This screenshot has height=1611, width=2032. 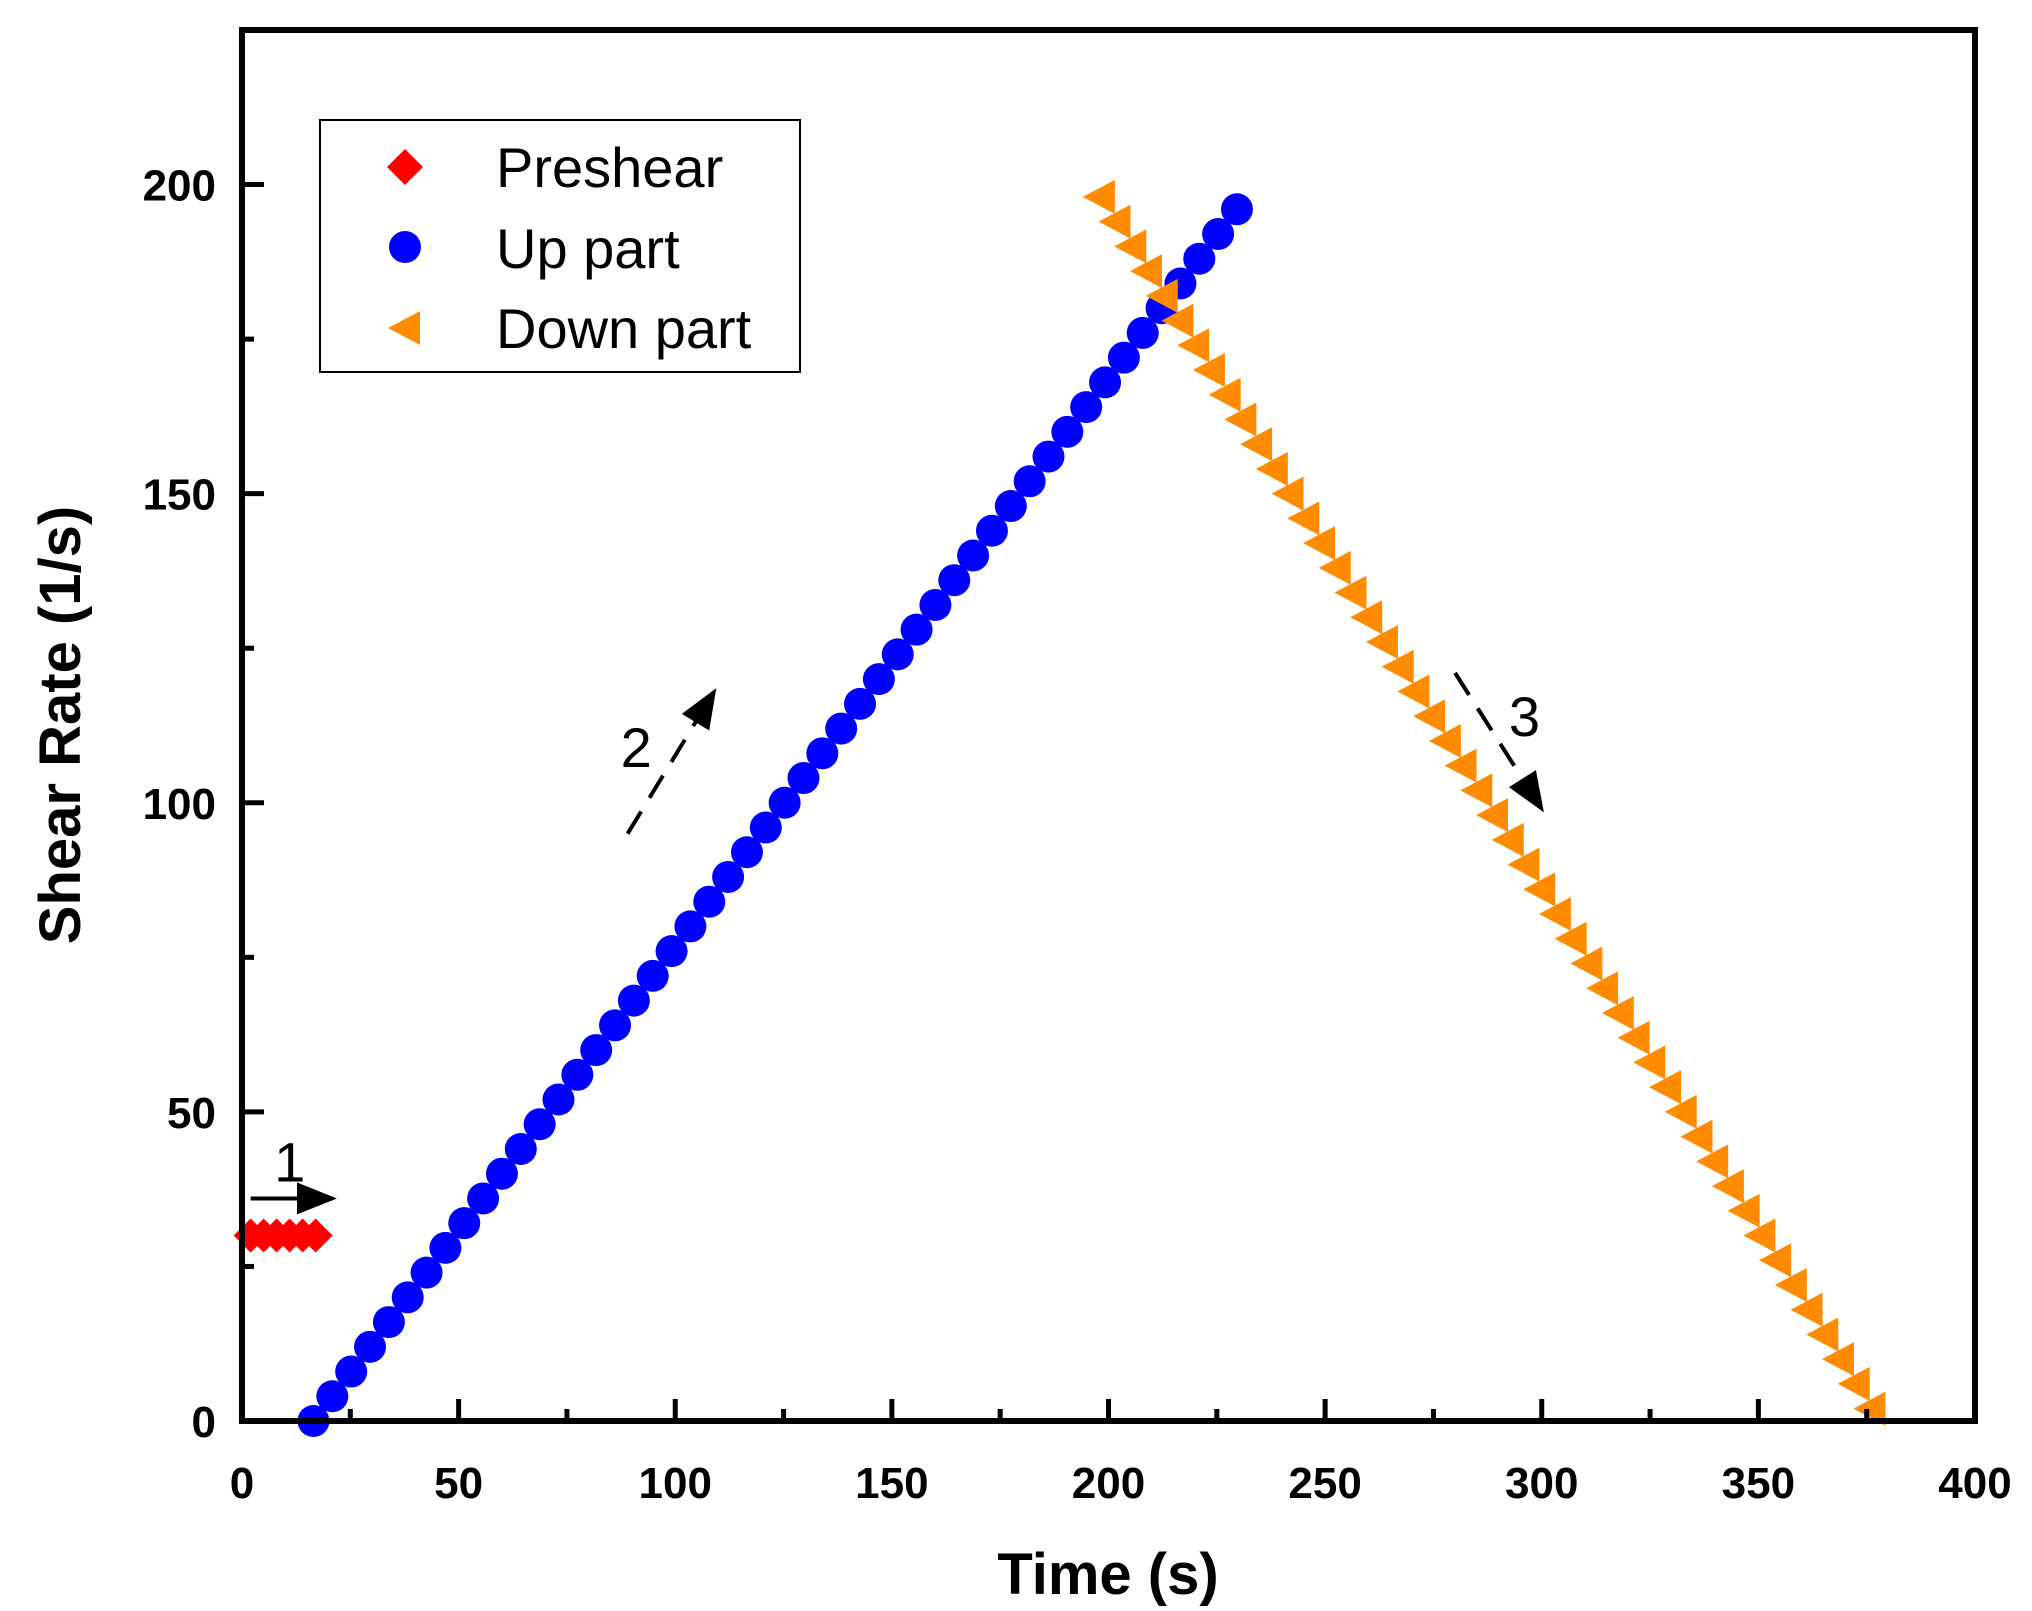 I want to click on annotation-label: 1, so click(x=289, y=1161).